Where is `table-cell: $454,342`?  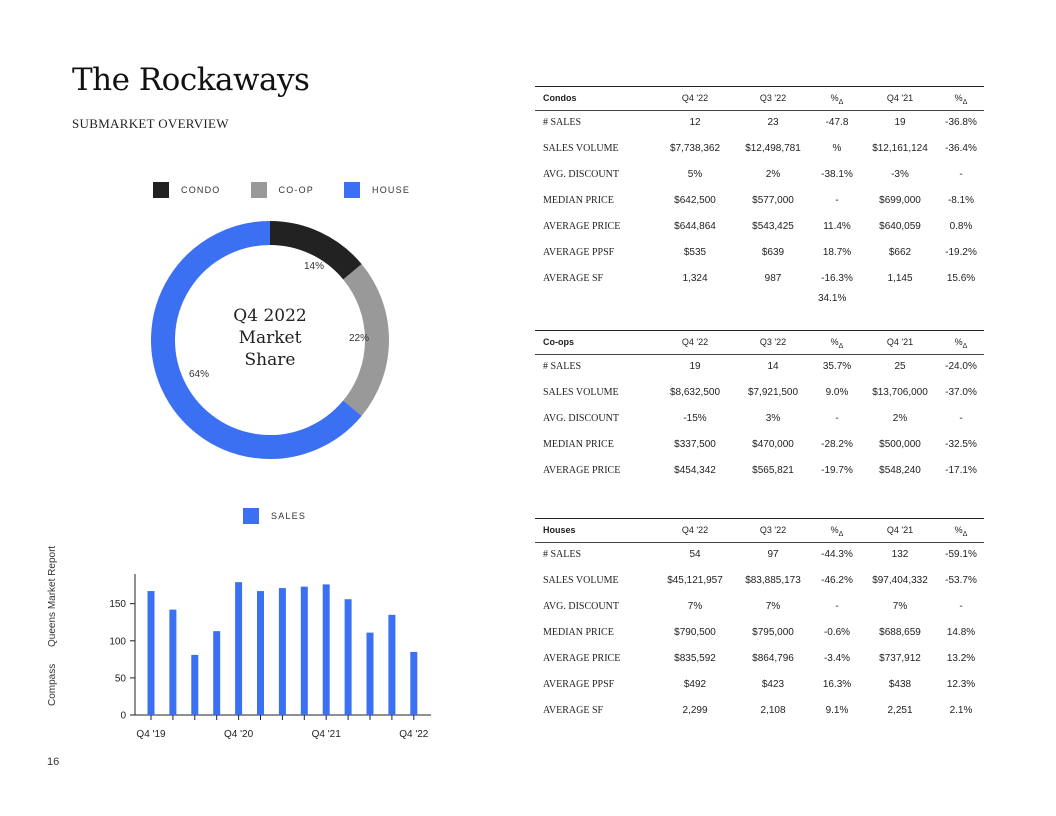
table-cell: $454,342 is located at coordinates (695, 470).